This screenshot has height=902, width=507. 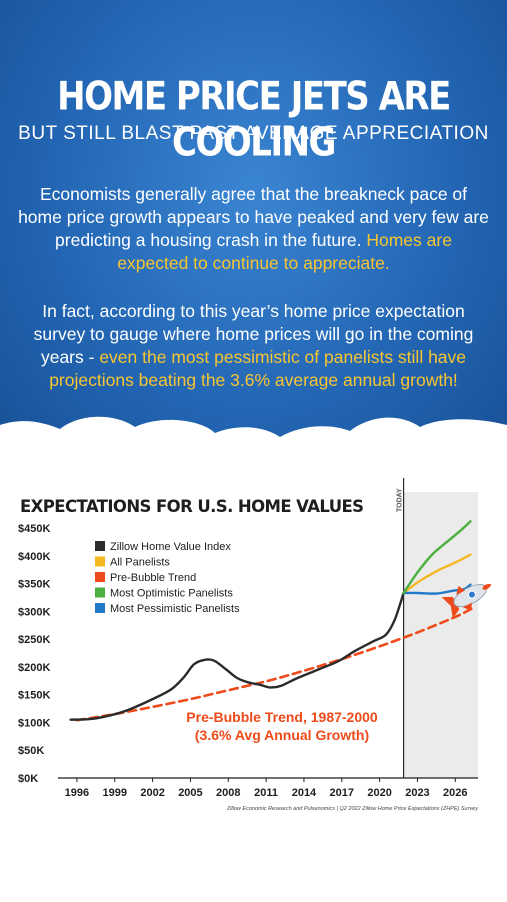 I want to click on page-title: HOME PRICE JETS ARE COOLING, so click(x=254, y=120).